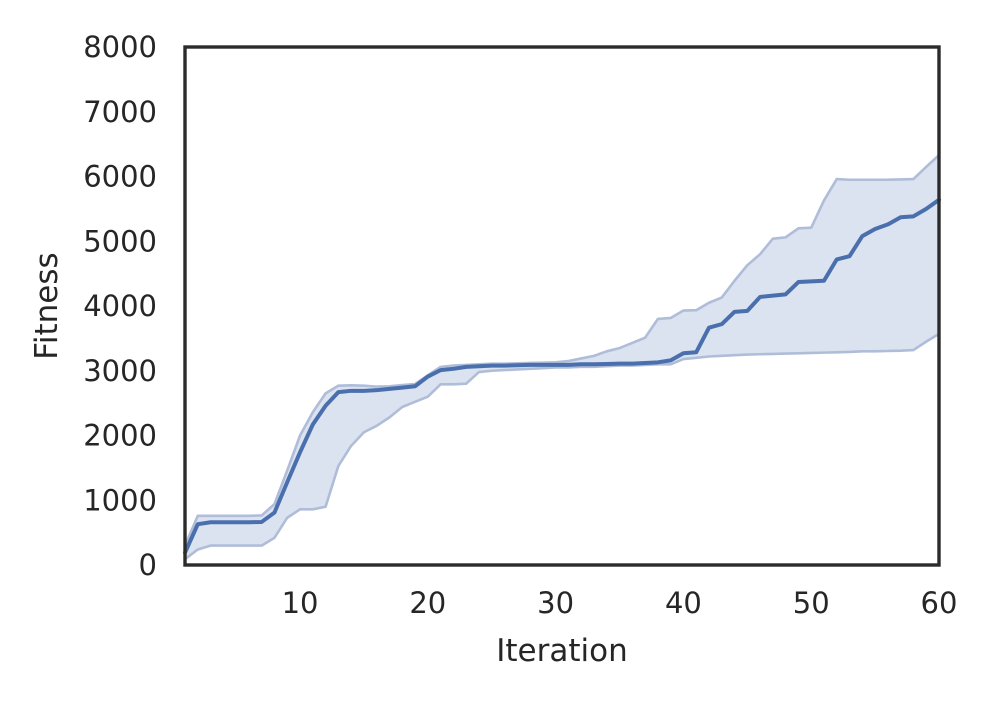 This screenshot has height=706, width=995. I want to click on y-tick-label: 4000, so click(120, 306).